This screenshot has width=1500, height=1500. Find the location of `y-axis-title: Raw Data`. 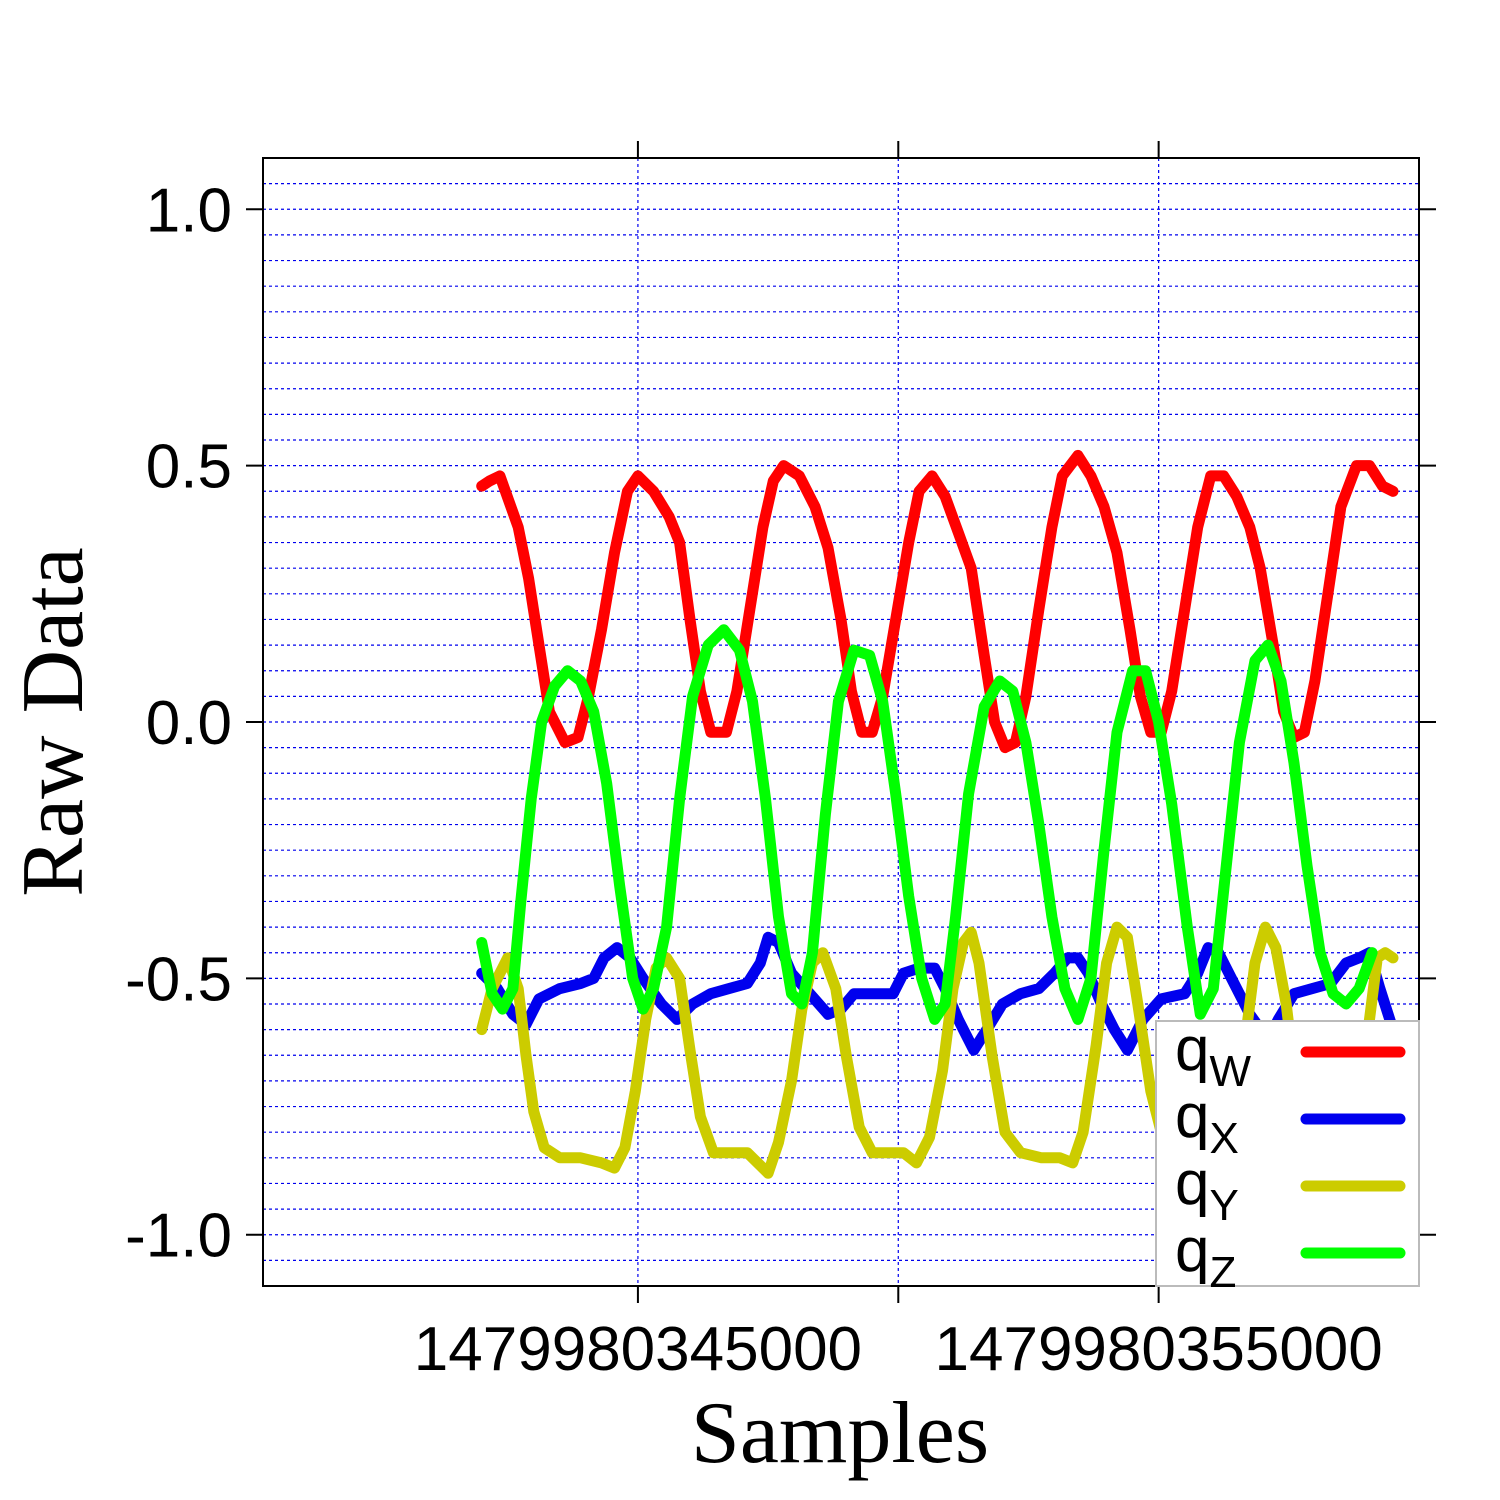

y-axis-title: Raw Data is located at coordinates (53, 721).